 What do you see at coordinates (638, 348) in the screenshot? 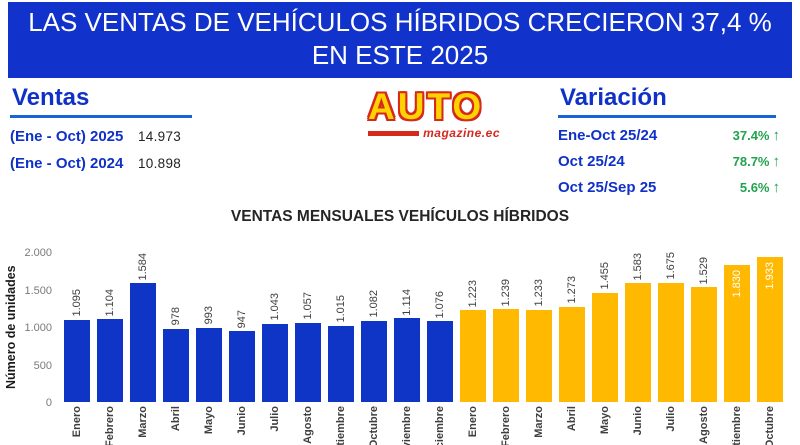
I see `bar-column: 1.583 Junio` at bounding box center [638, 348].